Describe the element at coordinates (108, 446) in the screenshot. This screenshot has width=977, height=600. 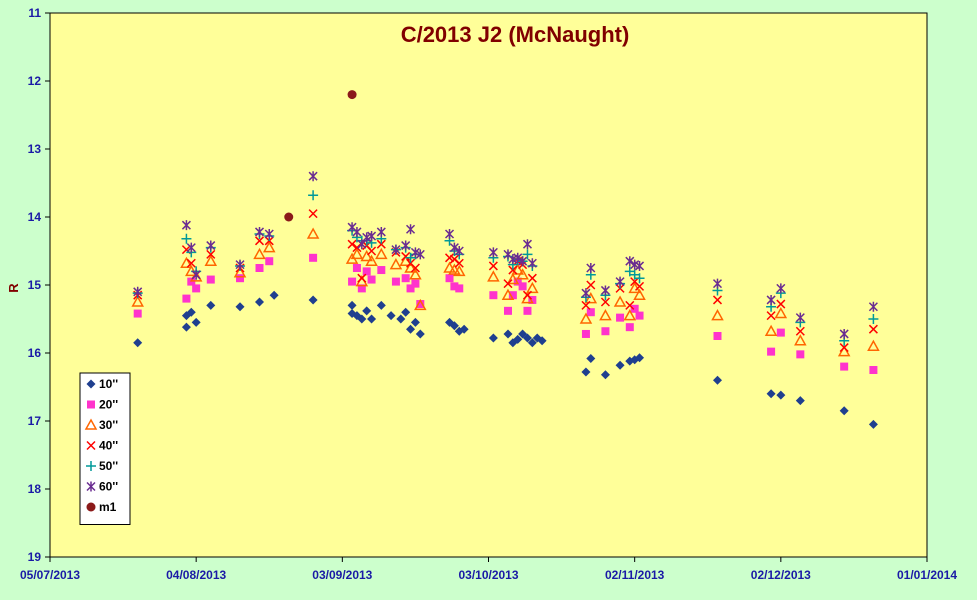
I see `legend-label: 40''` at that location.